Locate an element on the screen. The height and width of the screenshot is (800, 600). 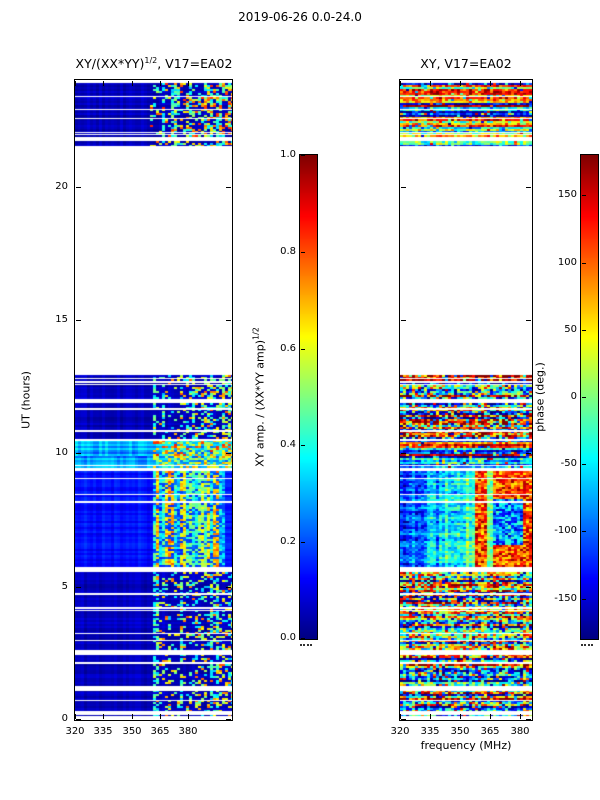
colorbar-tick-label: -150 is located at coordinates (565, 598).